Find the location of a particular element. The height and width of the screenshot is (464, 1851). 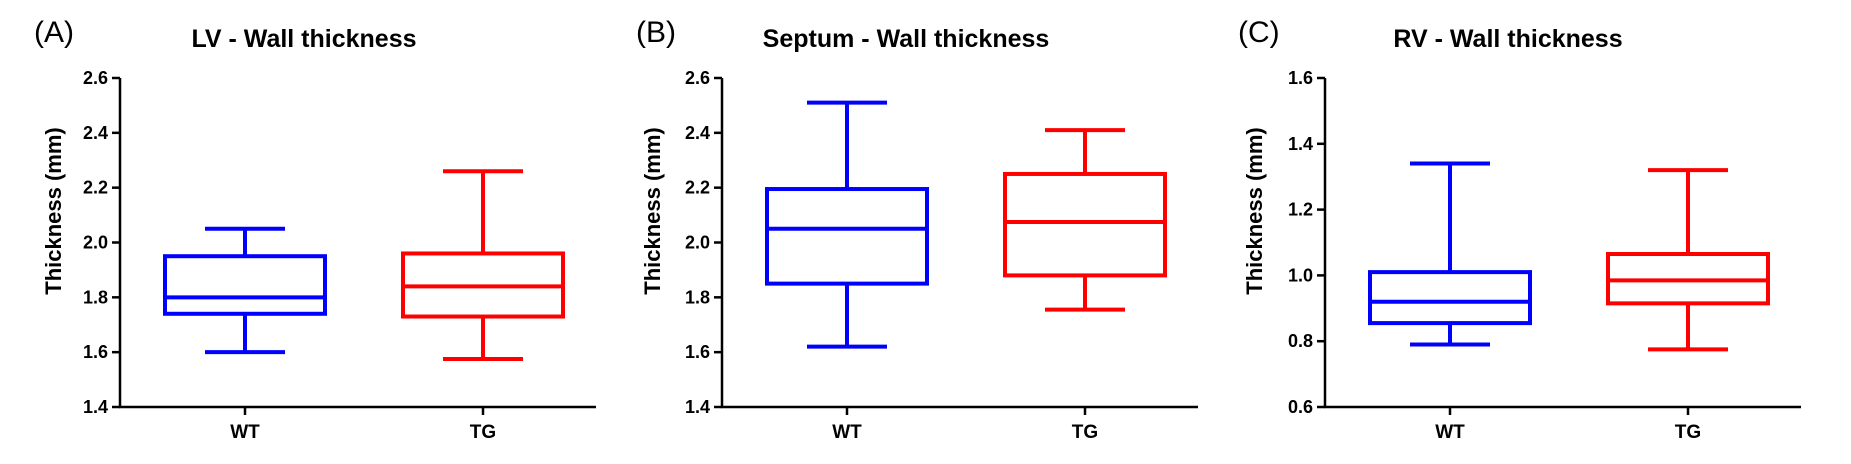

chart-title: RV - Wall thickness is located at coordinates (1507, 39).